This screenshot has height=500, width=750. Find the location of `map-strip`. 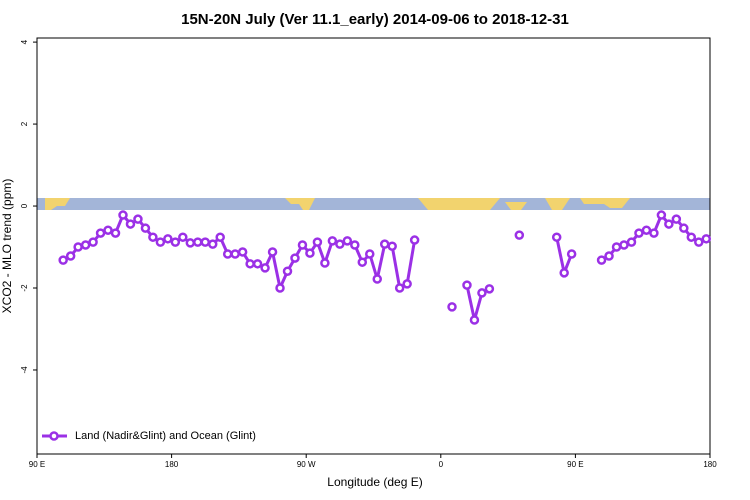

map-strip is located at coordinates (373, 204).